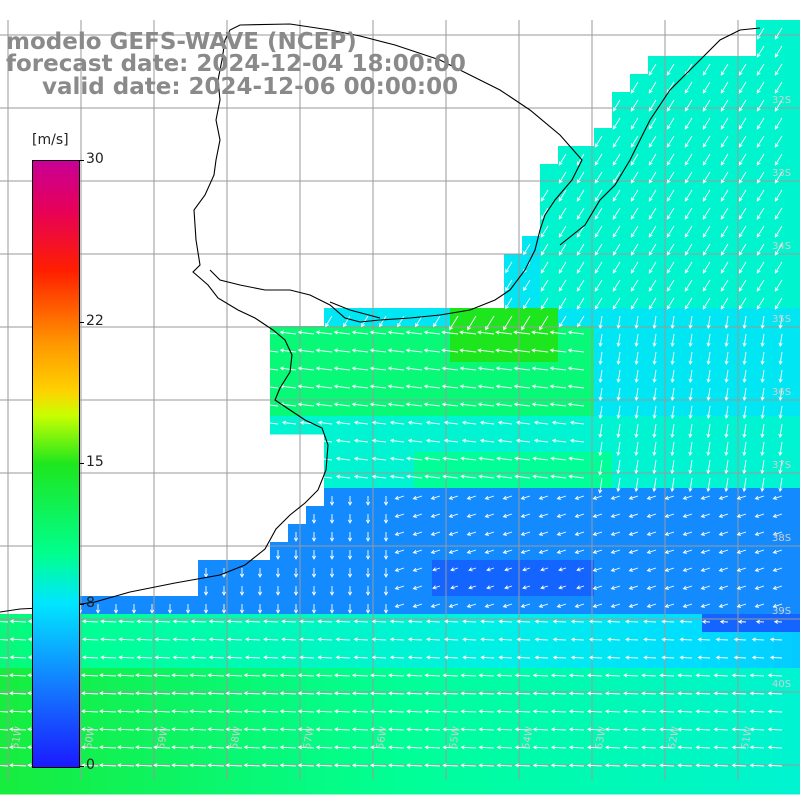 The image size is (800, 800). What do you see at coordinates (782, 246) in the screenshot?
I see `latitude-label: 34S` at bounding box center [782, 246].